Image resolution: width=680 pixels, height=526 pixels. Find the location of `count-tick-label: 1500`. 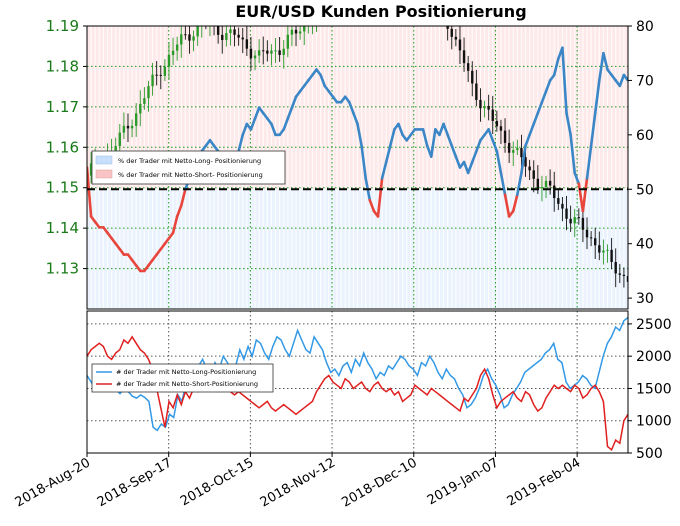

count-tick-label: 1500 is located at coordinates (654, 389).